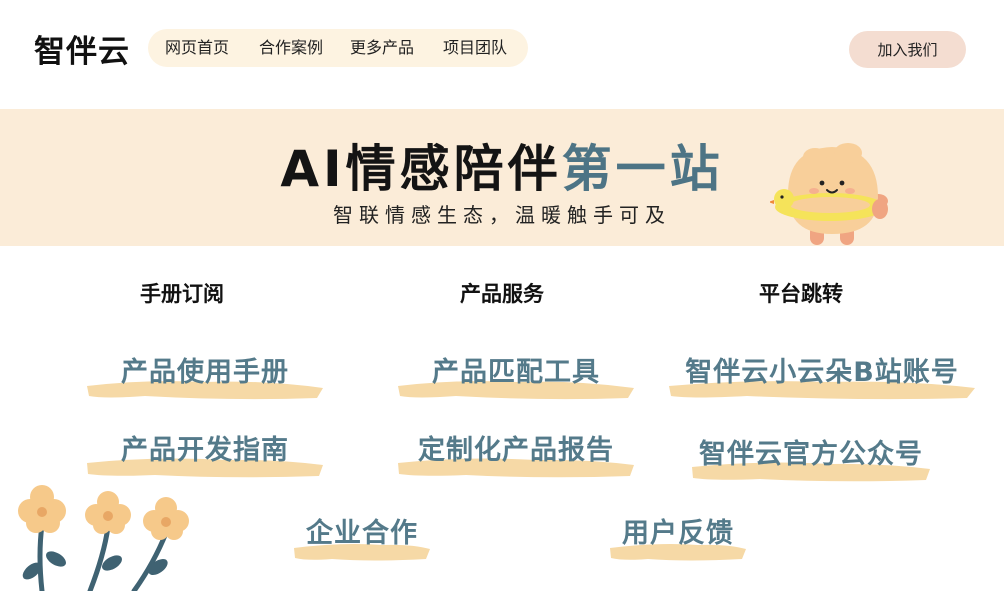 The width and height of the screenshot is (1004, 591). I want to click on link-bilibili-account: 智伴云小云朵B站账号, so click(822, 376).